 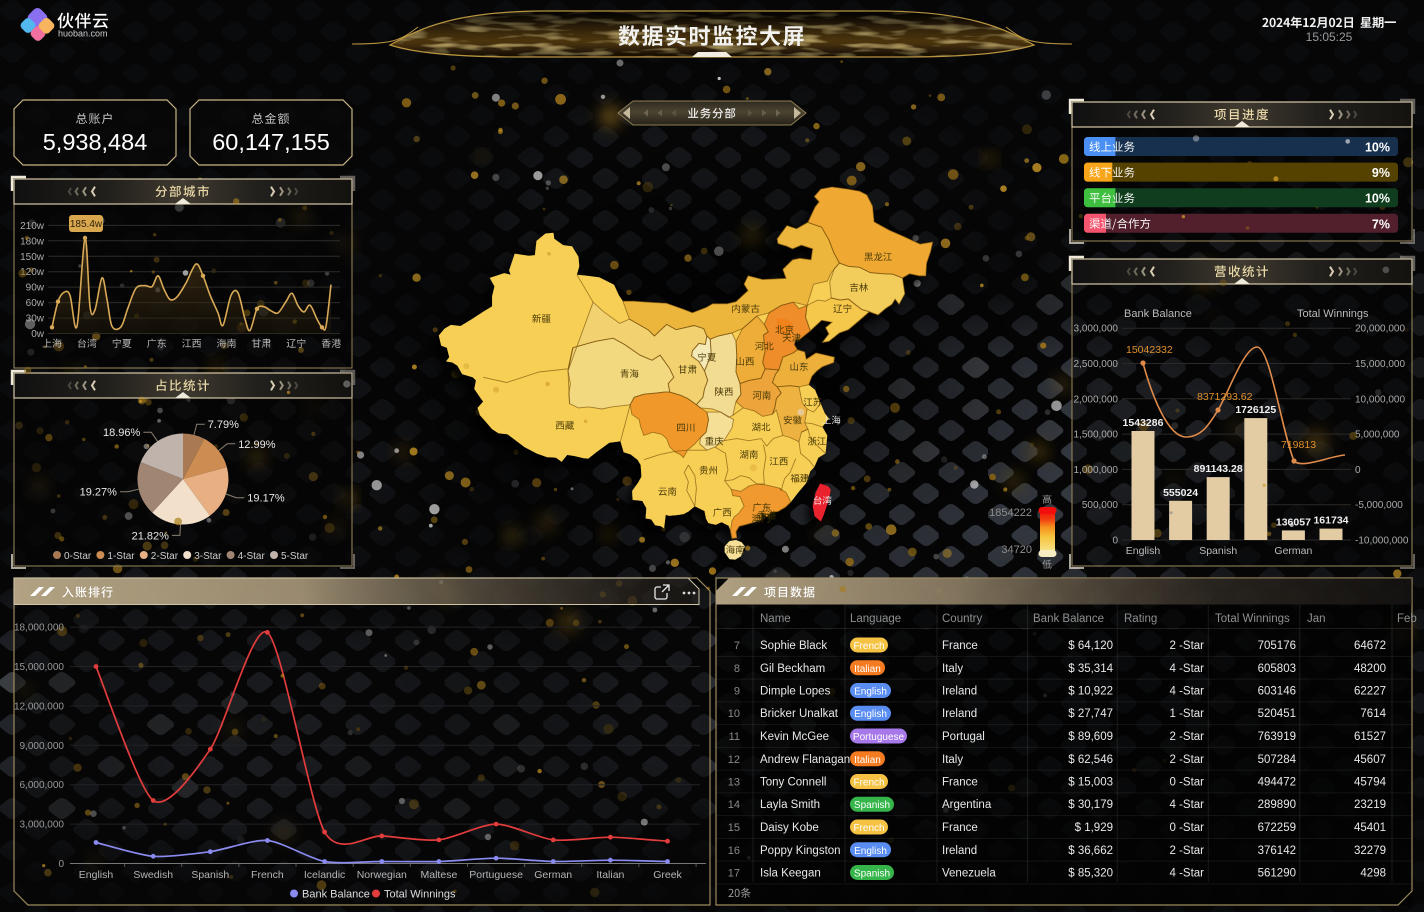 I want to click on svg-text: 1,500,000, so click(x=1096, y=435).